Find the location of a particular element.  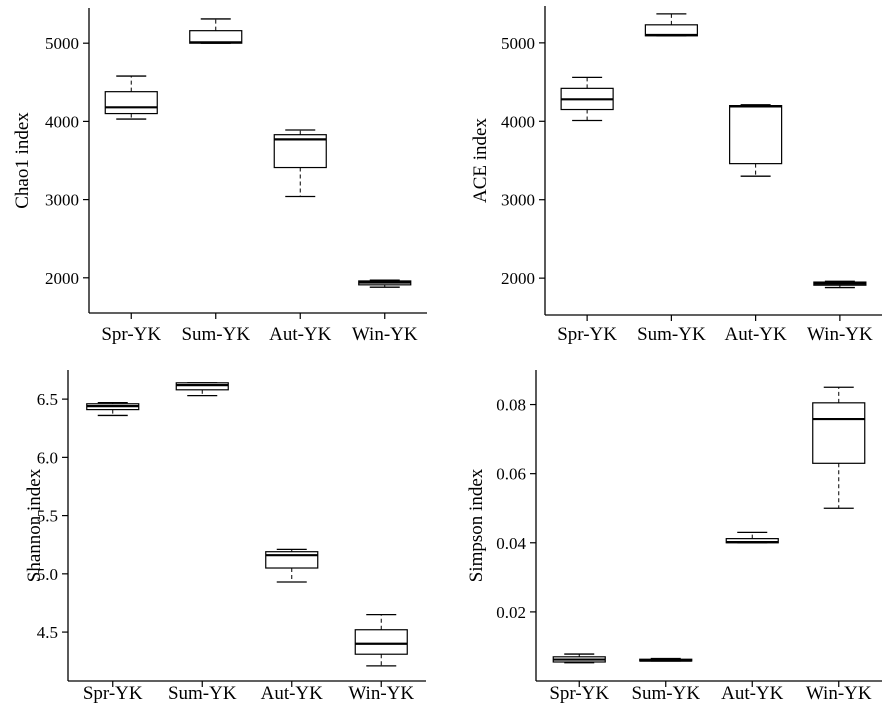

y-tick-label: 6.0 is located at coordinates (47, 457).